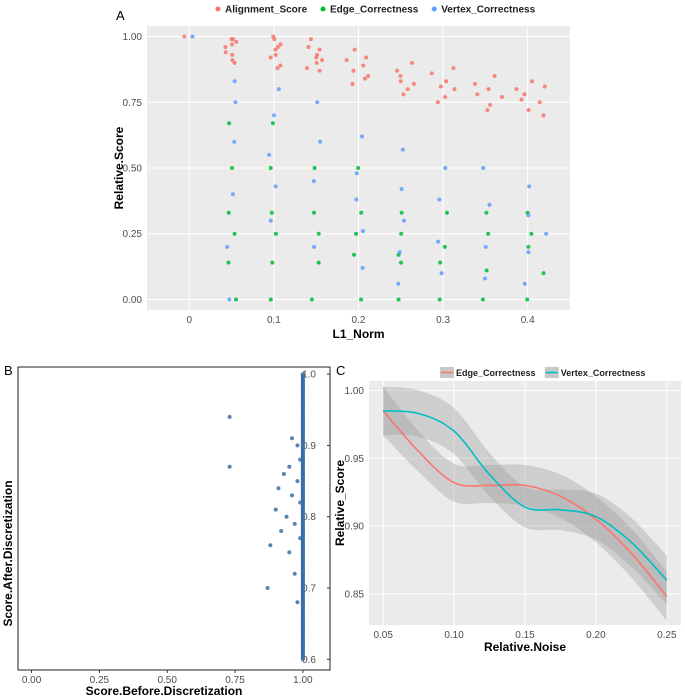  What do you see at coordinates (8, 370) in the screenshot?
I see `panel-b-letter: B` at bounding box center [8, 370].